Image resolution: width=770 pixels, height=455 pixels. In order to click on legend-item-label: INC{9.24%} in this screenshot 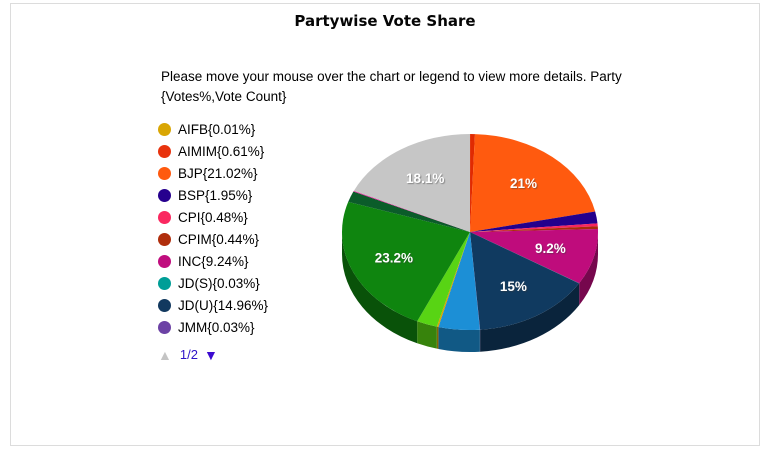, I will do `click(213, 261)`.